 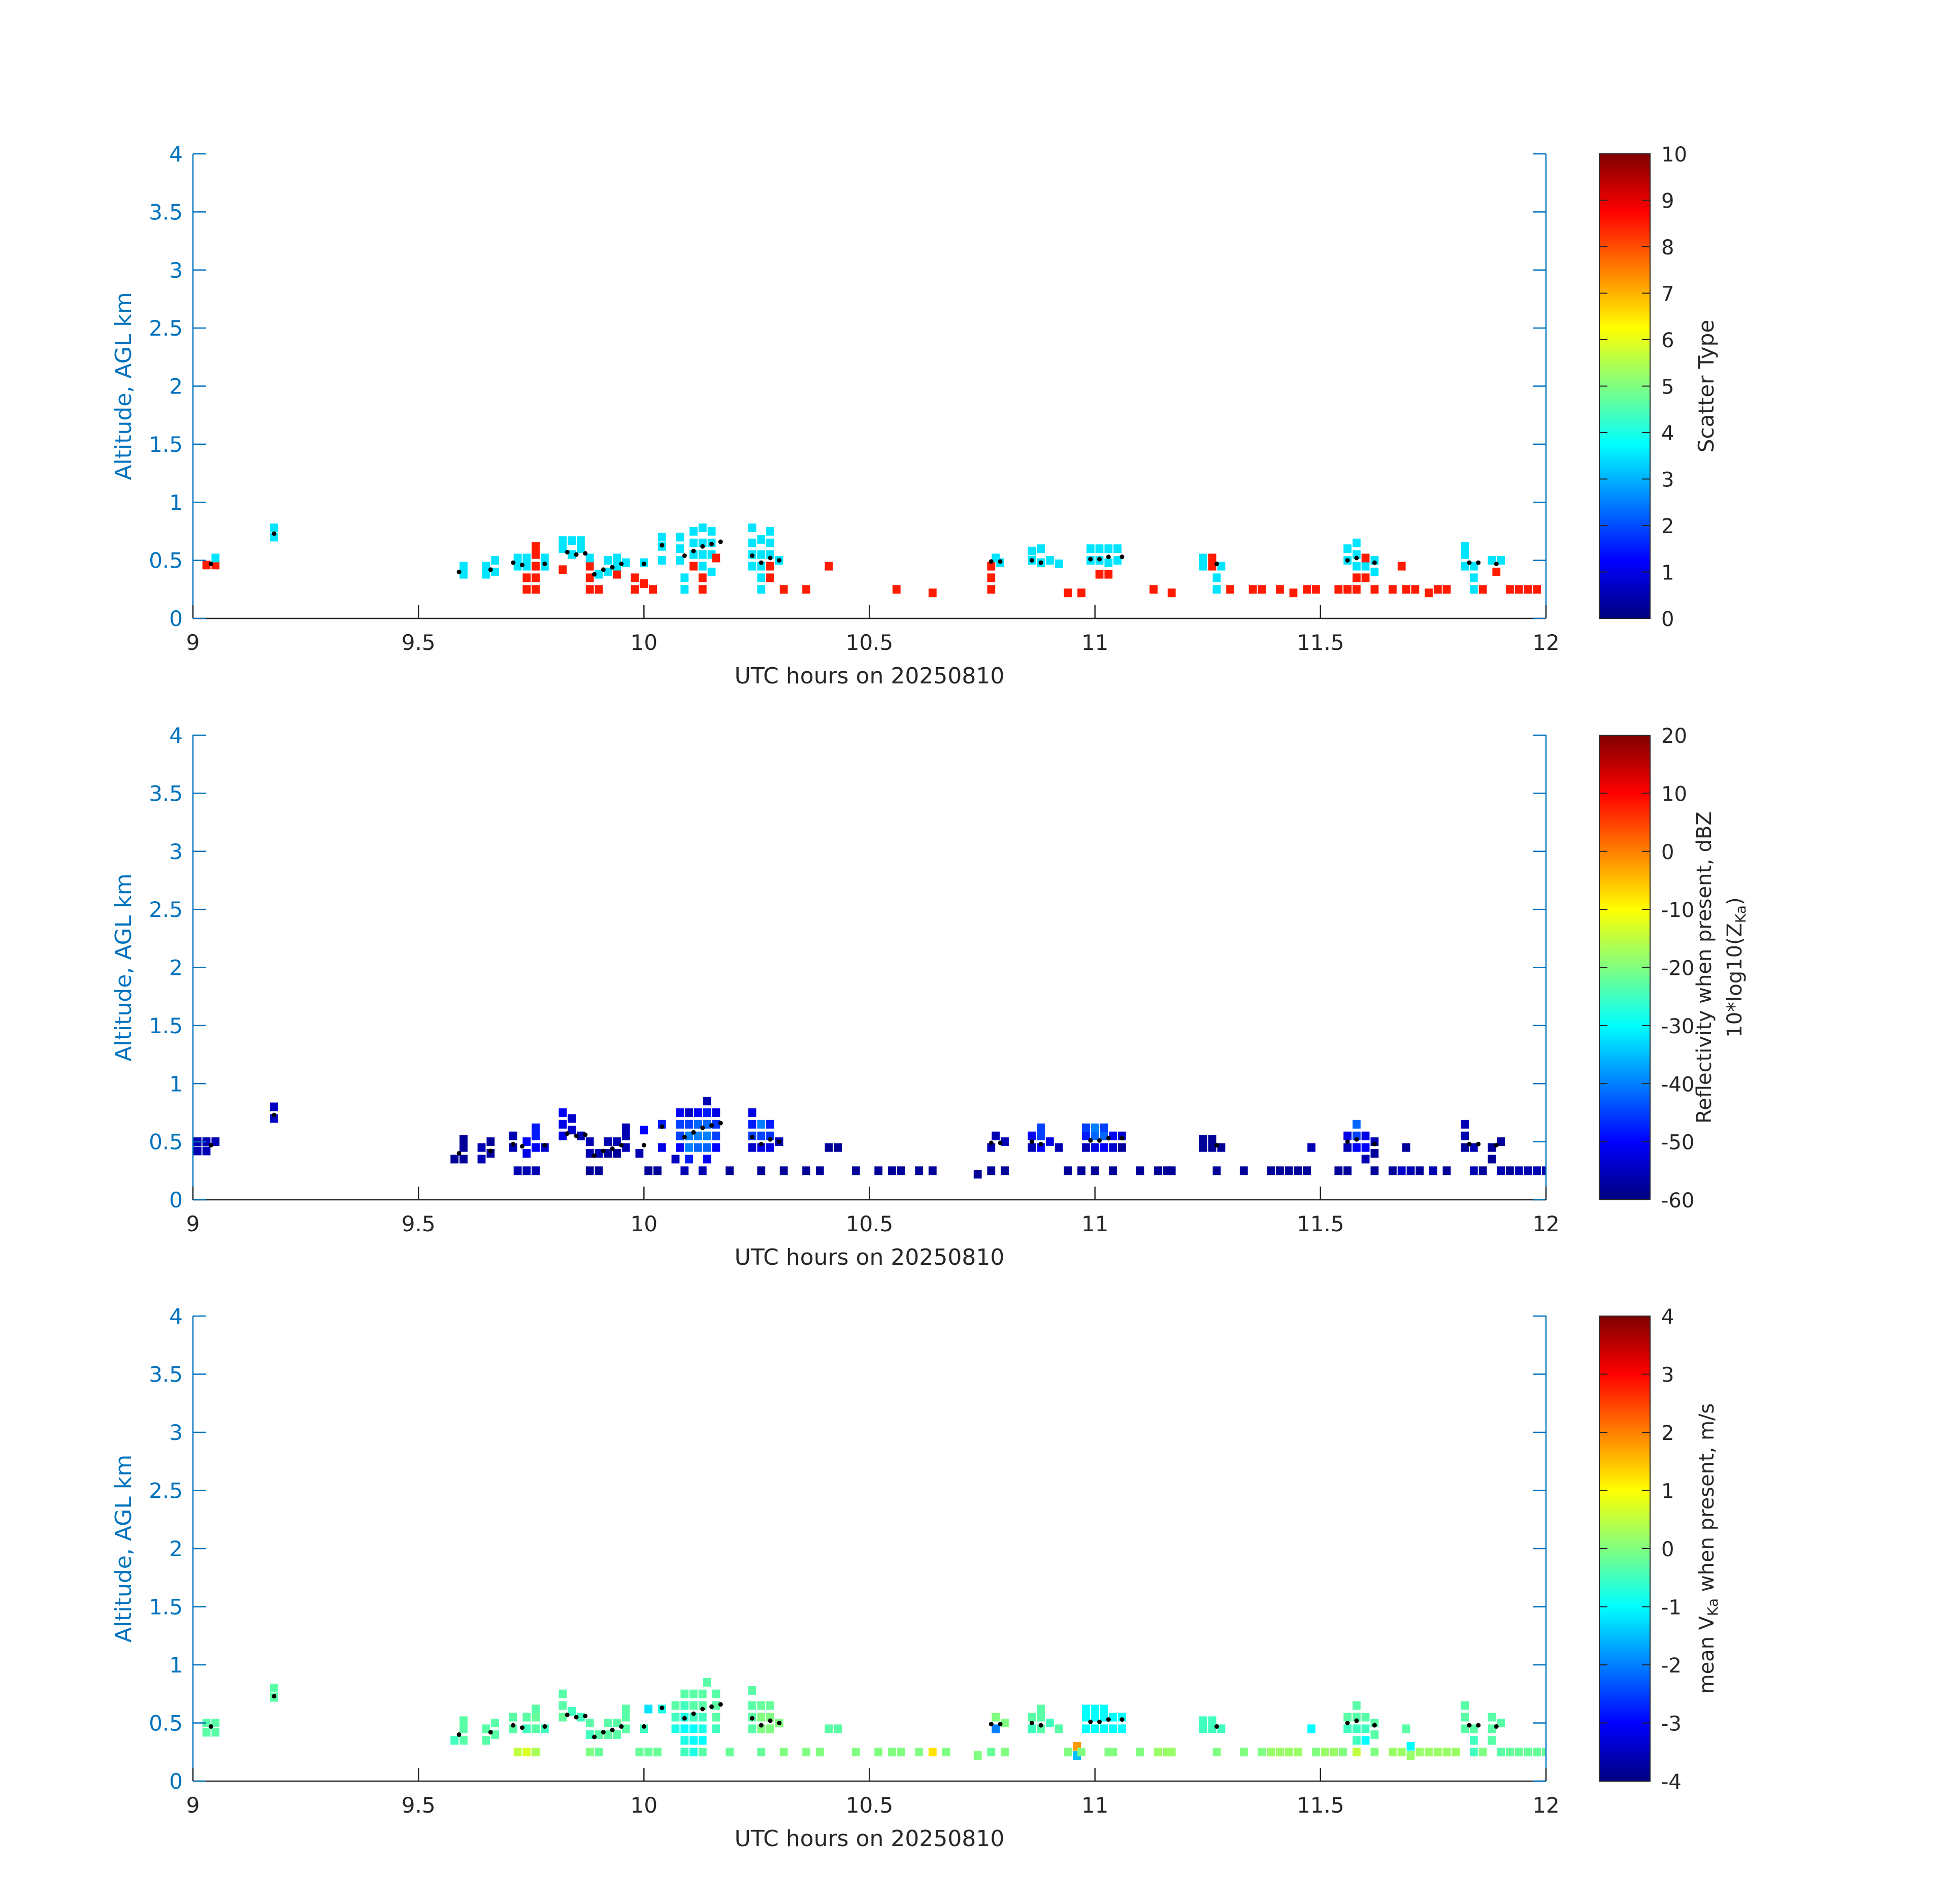 I want to click on y-tick-label: 2, so click(x=176, y=1549).